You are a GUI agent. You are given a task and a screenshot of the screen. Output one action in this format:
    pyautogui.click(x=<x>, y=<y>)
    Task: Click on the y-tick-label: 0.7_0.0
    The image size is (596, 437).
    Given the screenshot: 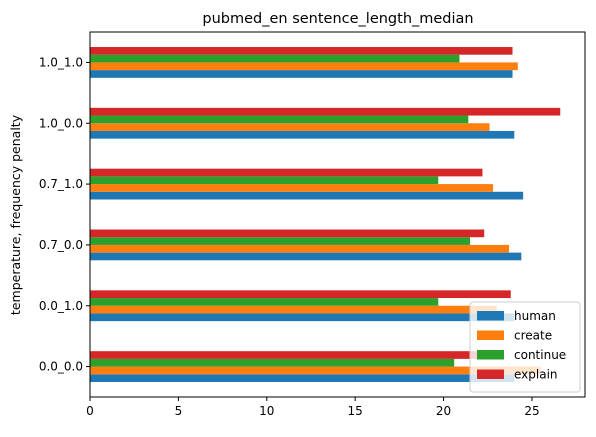 What is the action you would take?
    pyautogui.click(x=61, y=245)
    